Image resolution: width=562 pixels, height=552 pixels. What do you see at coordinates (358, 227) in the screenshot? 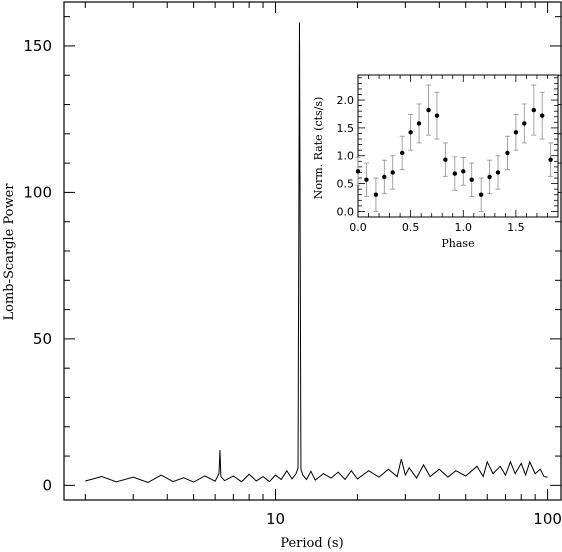
I see `inset-x-tick-label: 0.0` at bounding box center [358, 227].